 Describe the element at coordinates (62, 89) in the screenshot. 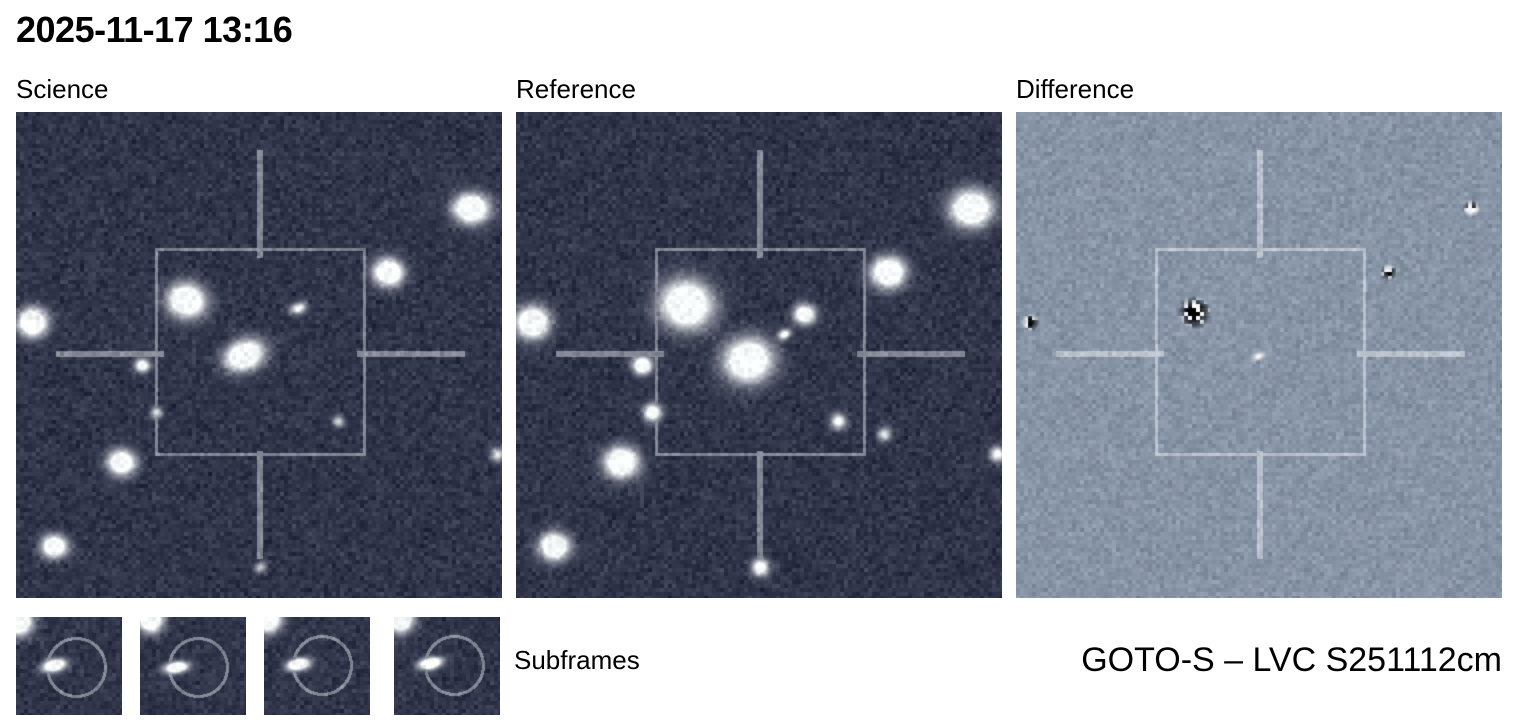

I see `panel-label-science: Science` at that location.